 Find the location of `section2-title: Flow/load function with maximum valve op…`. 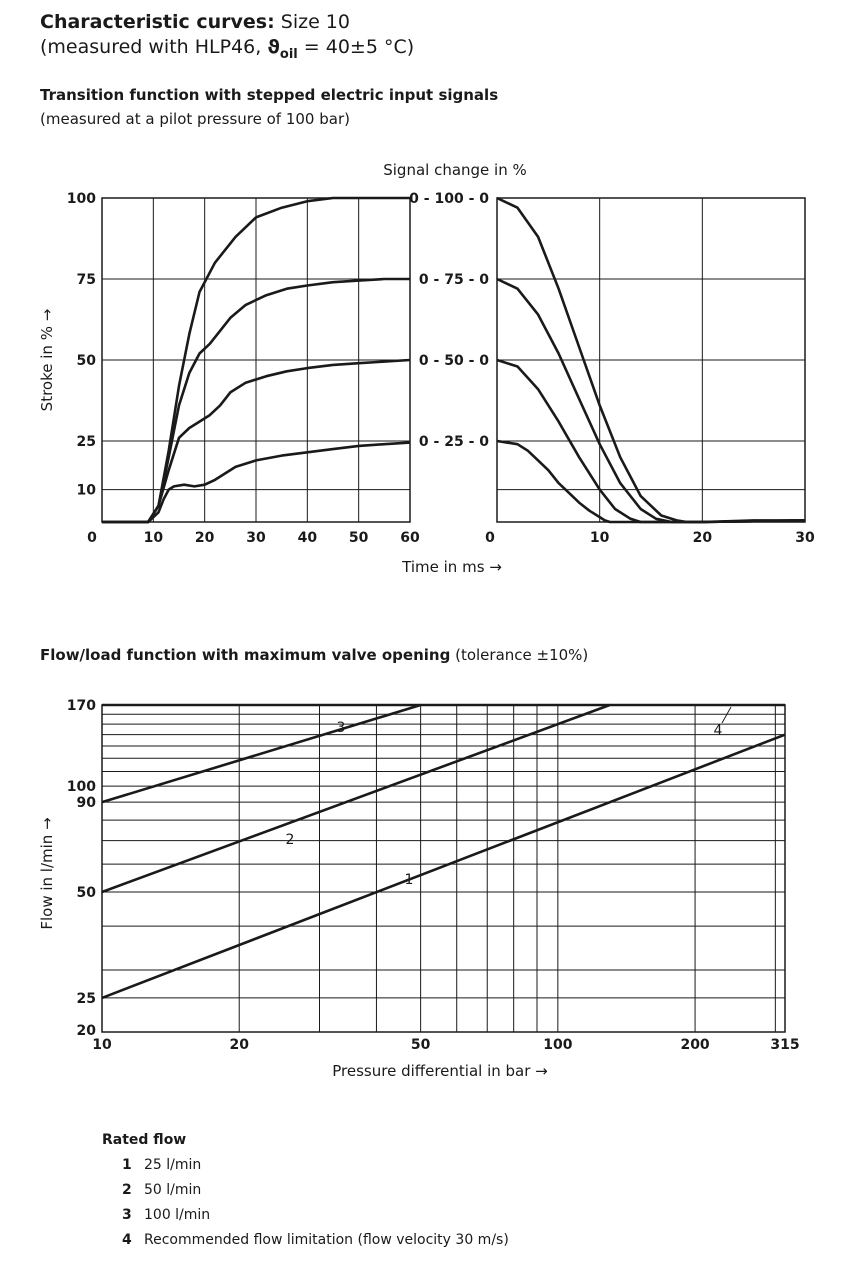

section2-title: Flow/load function with maximum valve op… is located at coordinates (314, 655).